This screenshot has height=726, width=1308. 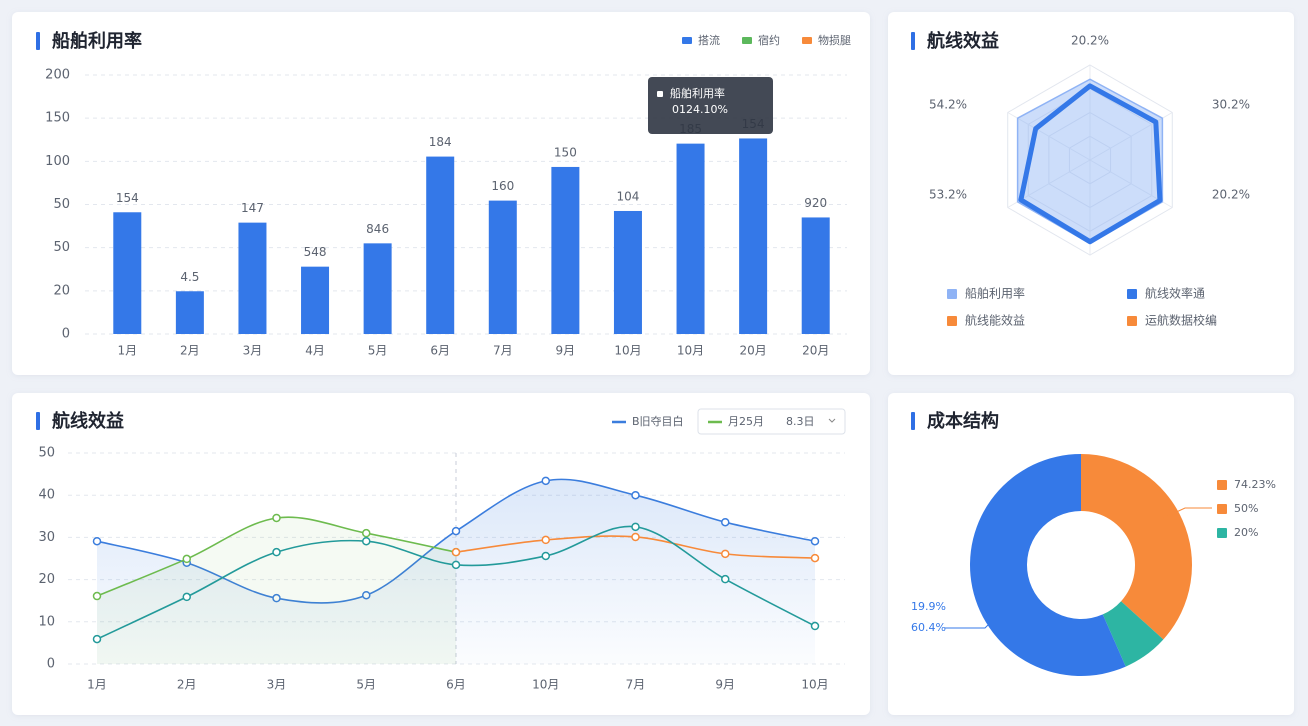 What do you see at coordinates (1231, 105) in the screenshot?
I see `radar-axis-label: 30.2%` at bounding box center [1231, 105].